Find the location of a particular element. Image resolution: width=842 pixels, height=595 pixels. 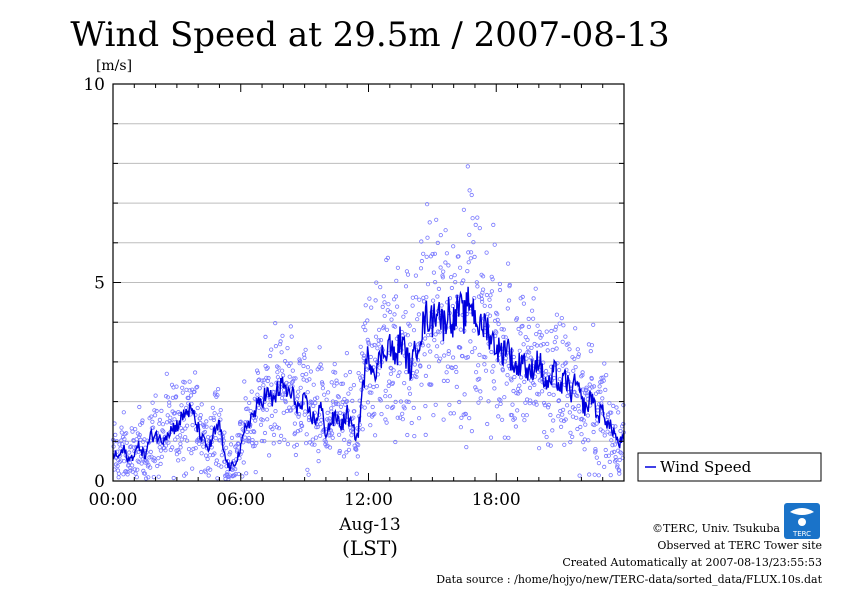

legend-box is located at coordinates (729, 467).